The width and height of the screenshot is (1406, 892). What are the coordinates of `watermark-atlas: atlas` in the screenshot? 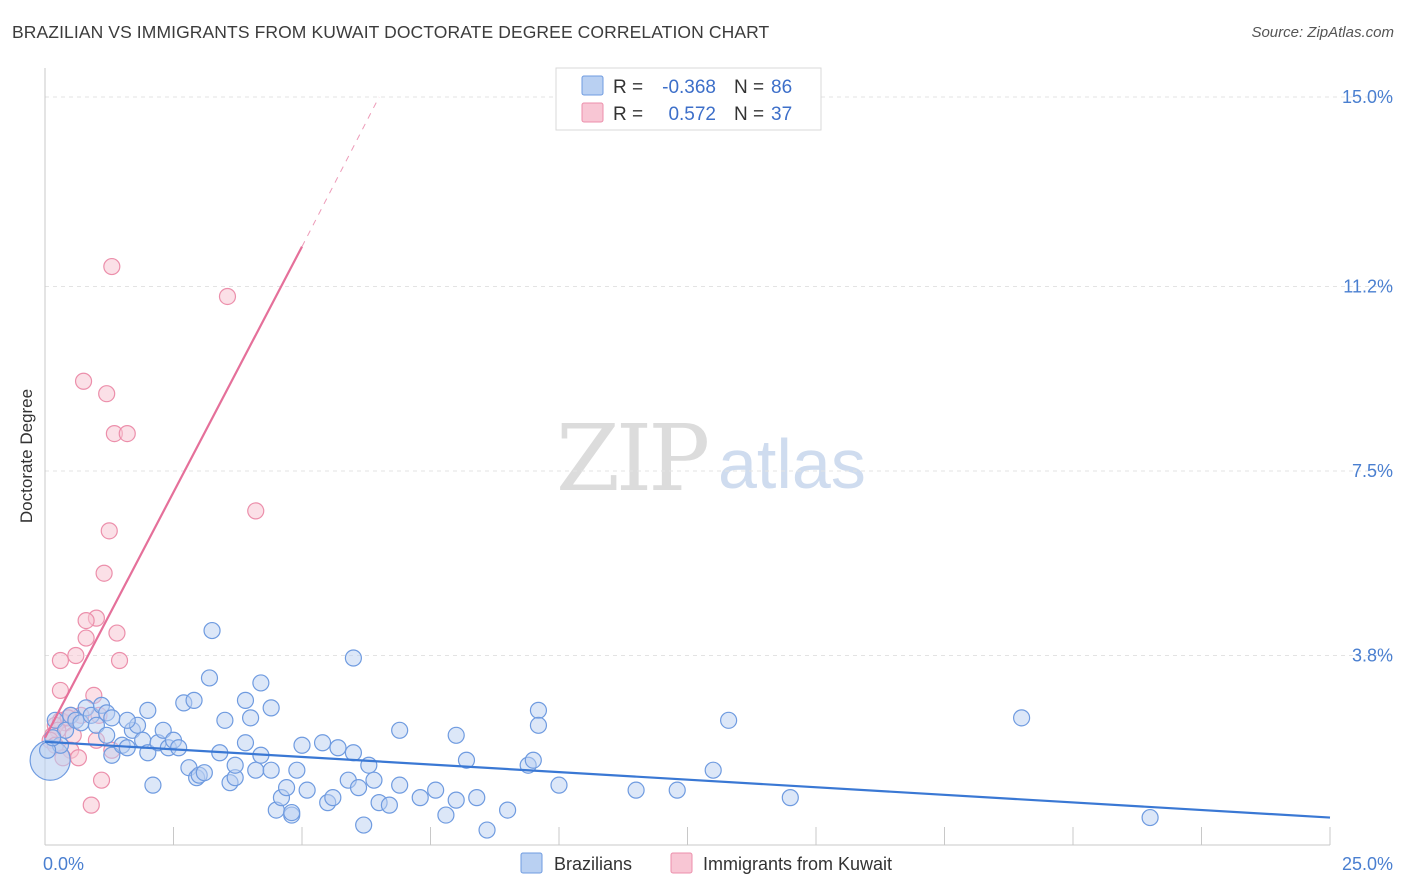 It's located at (792, 464).